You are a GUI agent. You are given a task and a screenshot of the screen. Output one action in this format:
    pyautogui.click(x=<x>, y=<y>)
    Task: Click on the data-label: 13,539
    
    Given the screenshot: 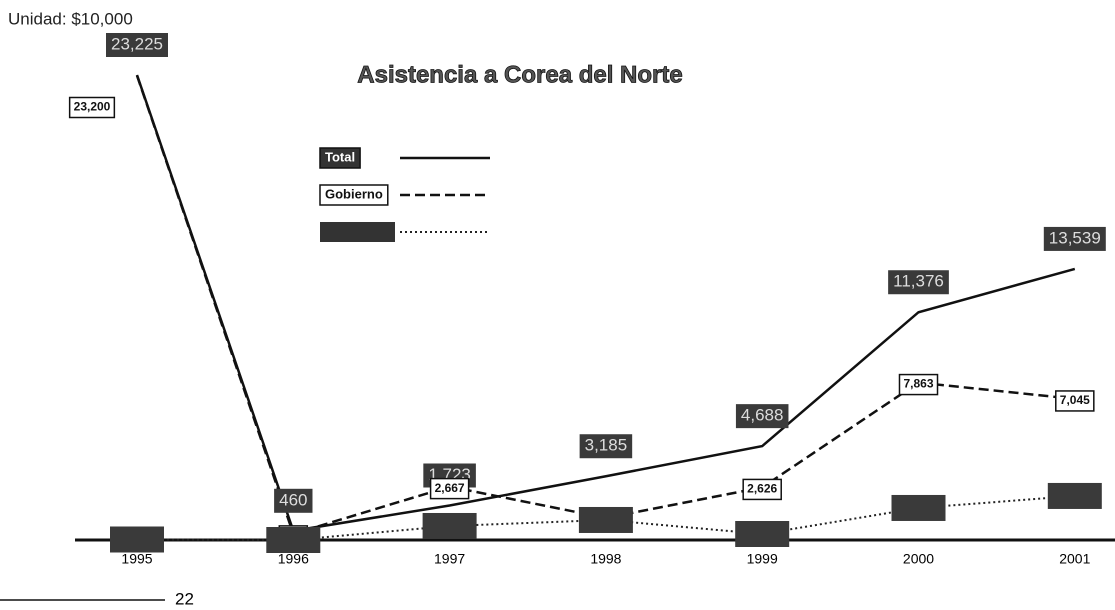 What is the action you would take?
    pyautogui.click(x=1075, y=237)
    